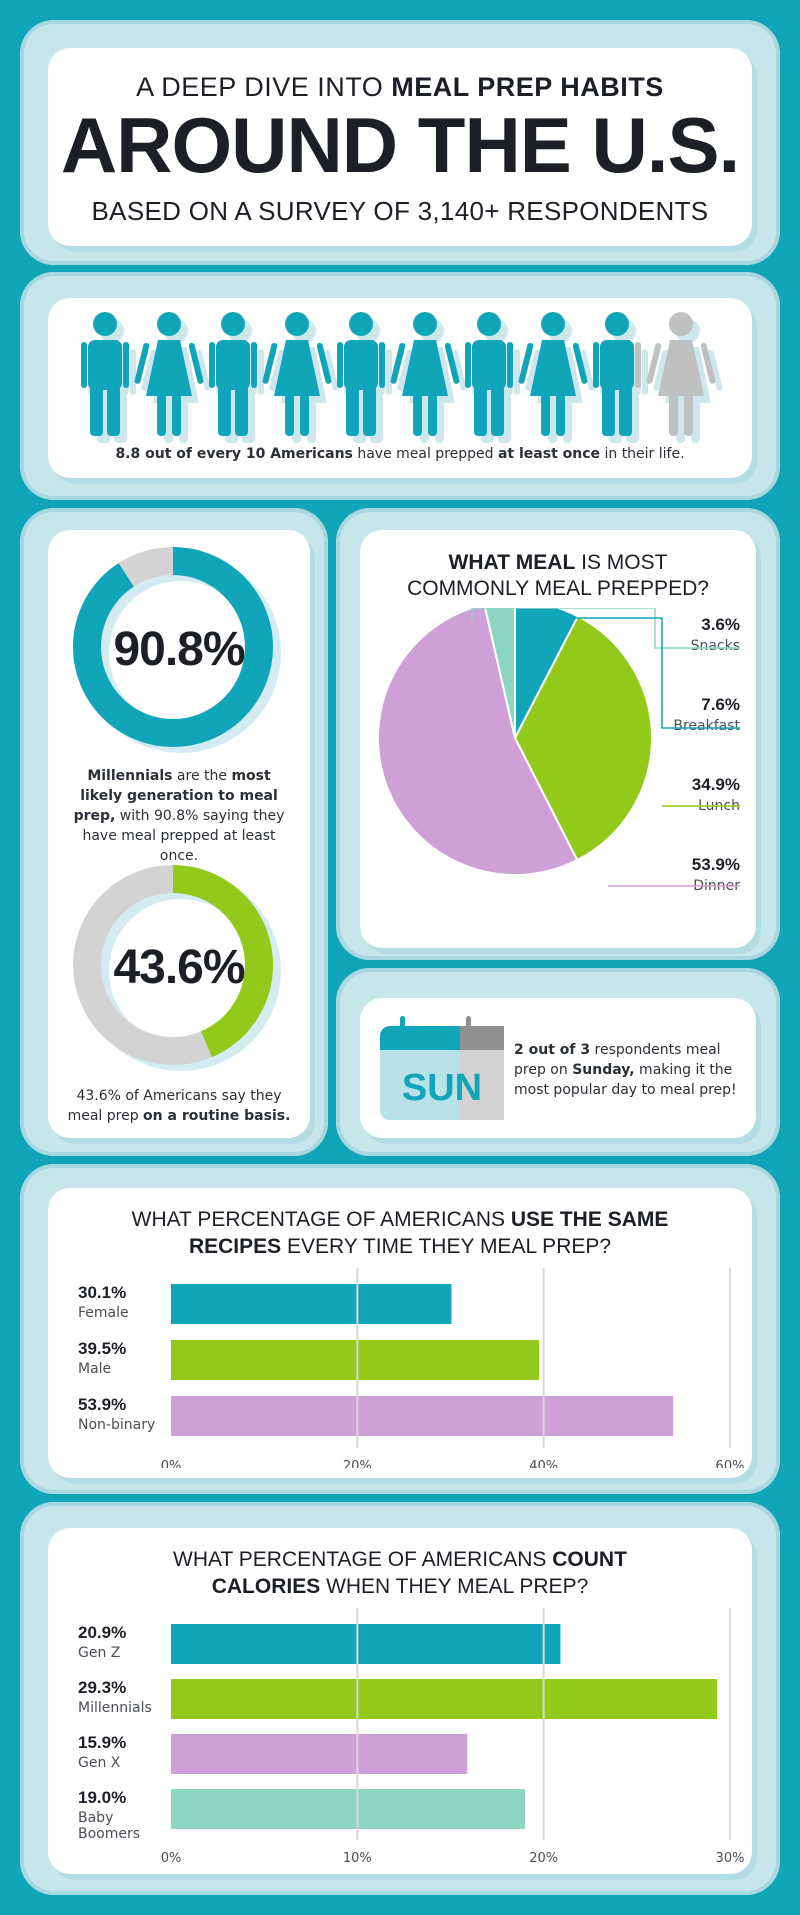 This screenshot has width=800, height=1915. I want to click on bar-female, so click(311, 1304).